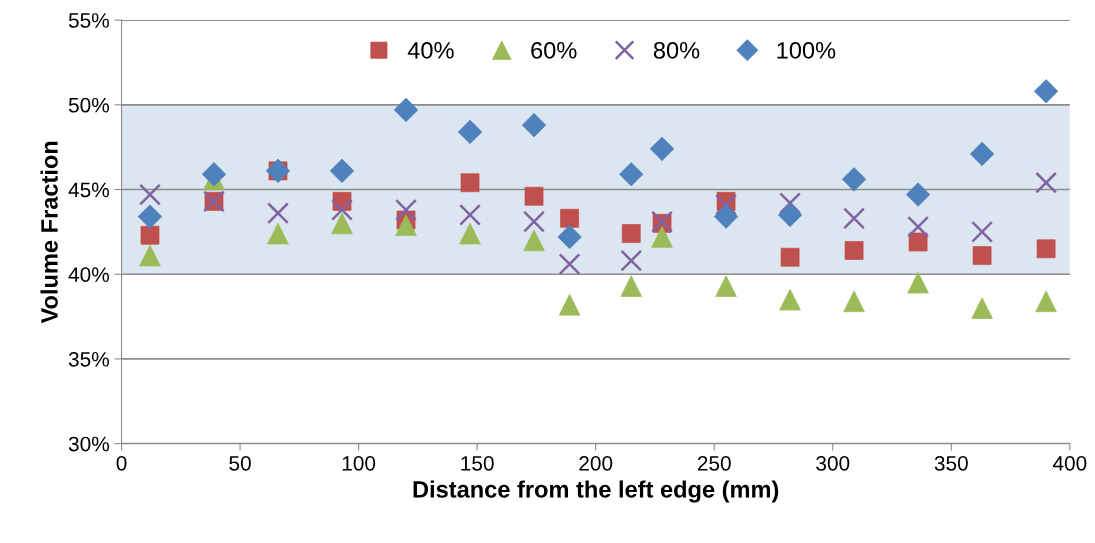 The height and width of the screenshot is (543, 1095). Describe the element at coordinates (1069, 463) in the screenshot. I see `x-tick-label: 400` at that location.